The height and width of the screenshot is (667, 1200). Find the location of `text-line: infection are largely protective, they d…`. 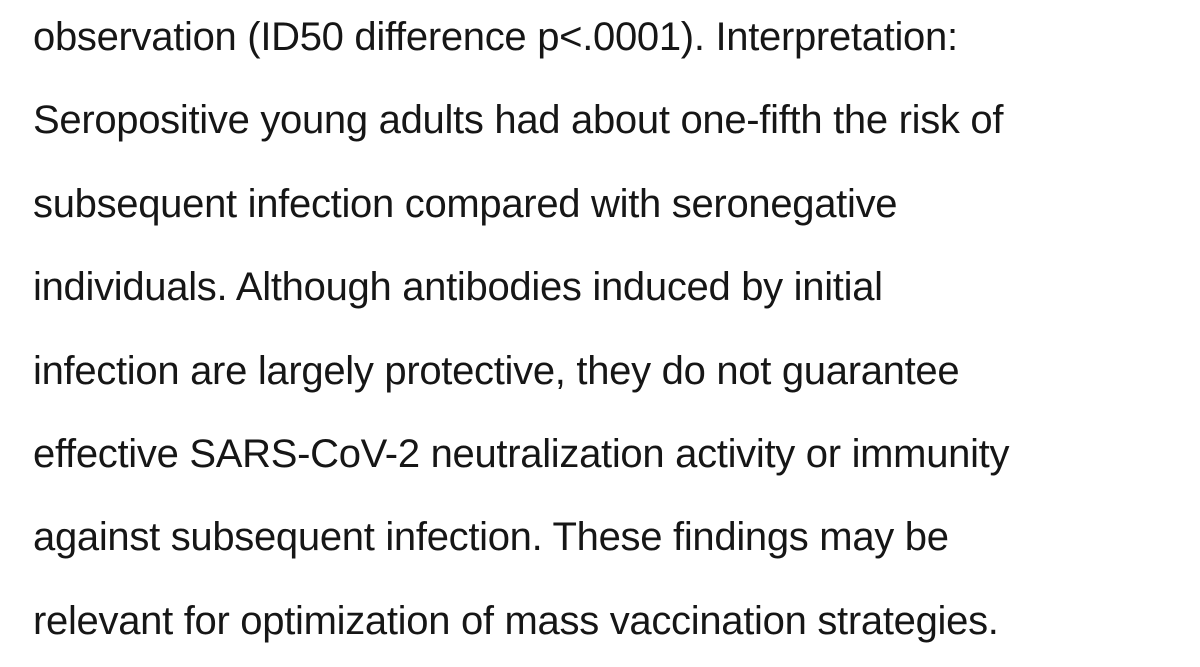

text-line: infection are largely protective, they d… is located at coordinates (496, 370).